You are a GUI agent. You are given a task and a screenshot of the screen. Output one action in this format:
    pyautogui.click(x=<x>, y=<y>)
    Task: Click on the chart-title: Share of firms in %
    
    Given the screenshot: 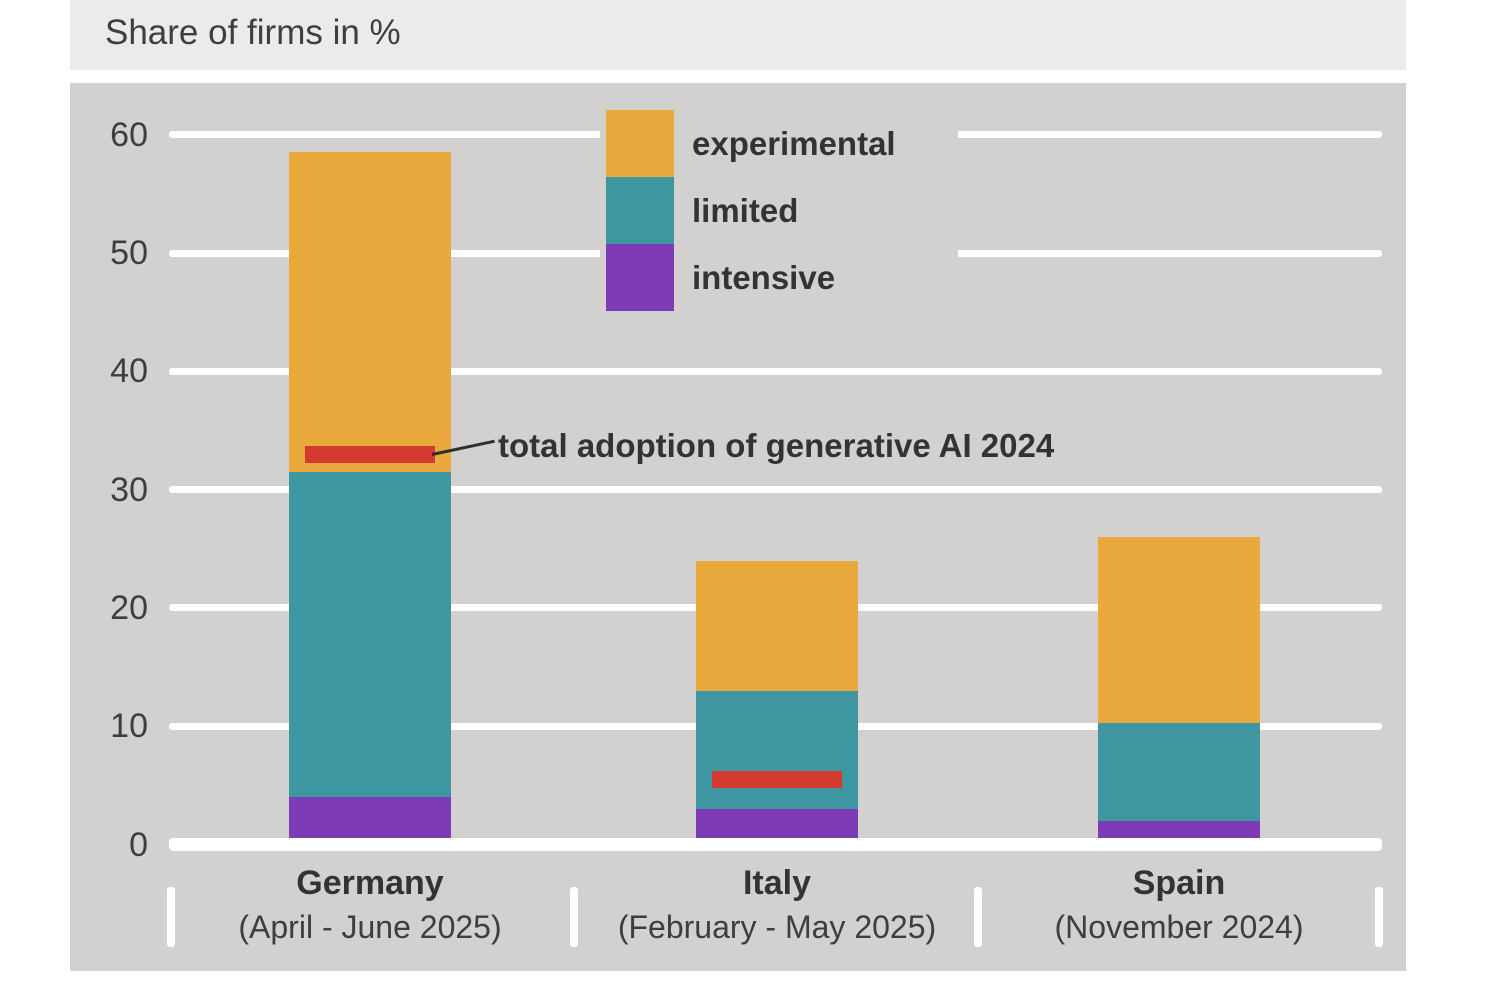 What is the action you would take?
    pyautogui.click(x=253, y=32)
    